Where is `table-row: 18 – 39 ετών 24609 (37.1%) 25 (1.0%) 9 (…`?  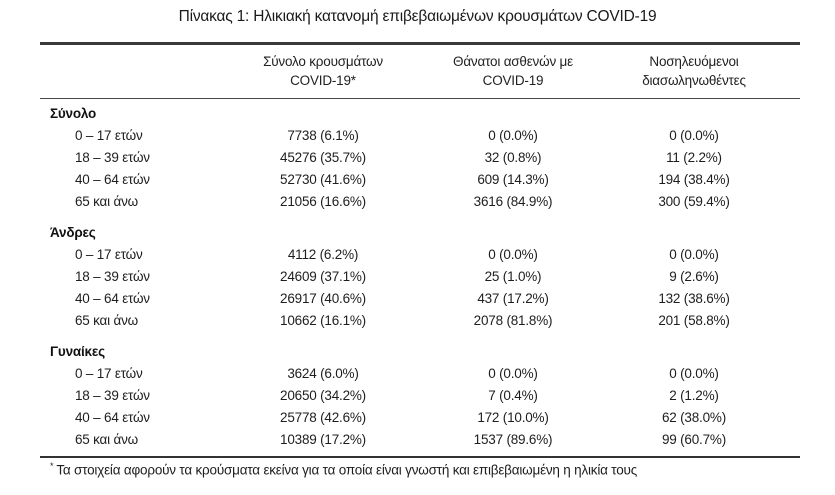 table-row: 18 – 39 ετών 24609 (37.1%) 25 (1.0%) 9 (… is located at coordinates (420, 277).